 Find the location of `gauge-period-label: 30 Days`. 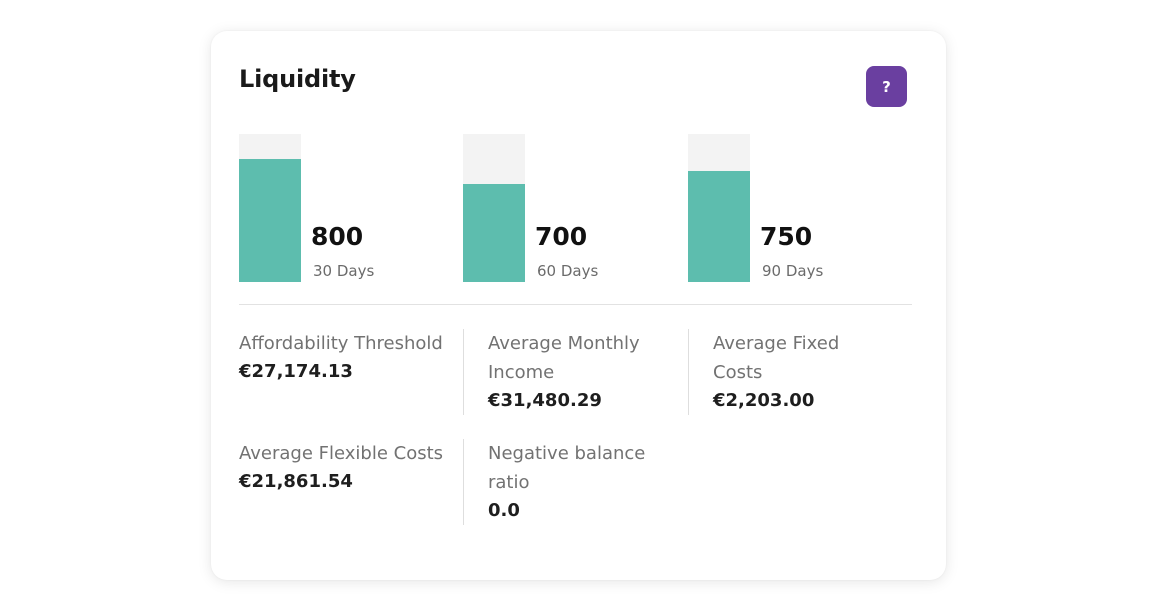

gauge-period-label: 30 Days is located at coordinates (344, 271).